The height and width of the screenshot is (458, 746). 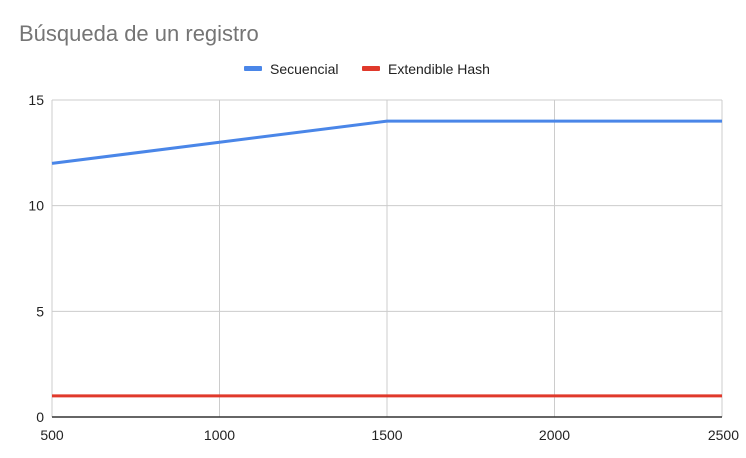 What do you see at coordinates (386, 142) in the screenshot?
I see `series-line-secuencial` at bounding box center [386, 142].